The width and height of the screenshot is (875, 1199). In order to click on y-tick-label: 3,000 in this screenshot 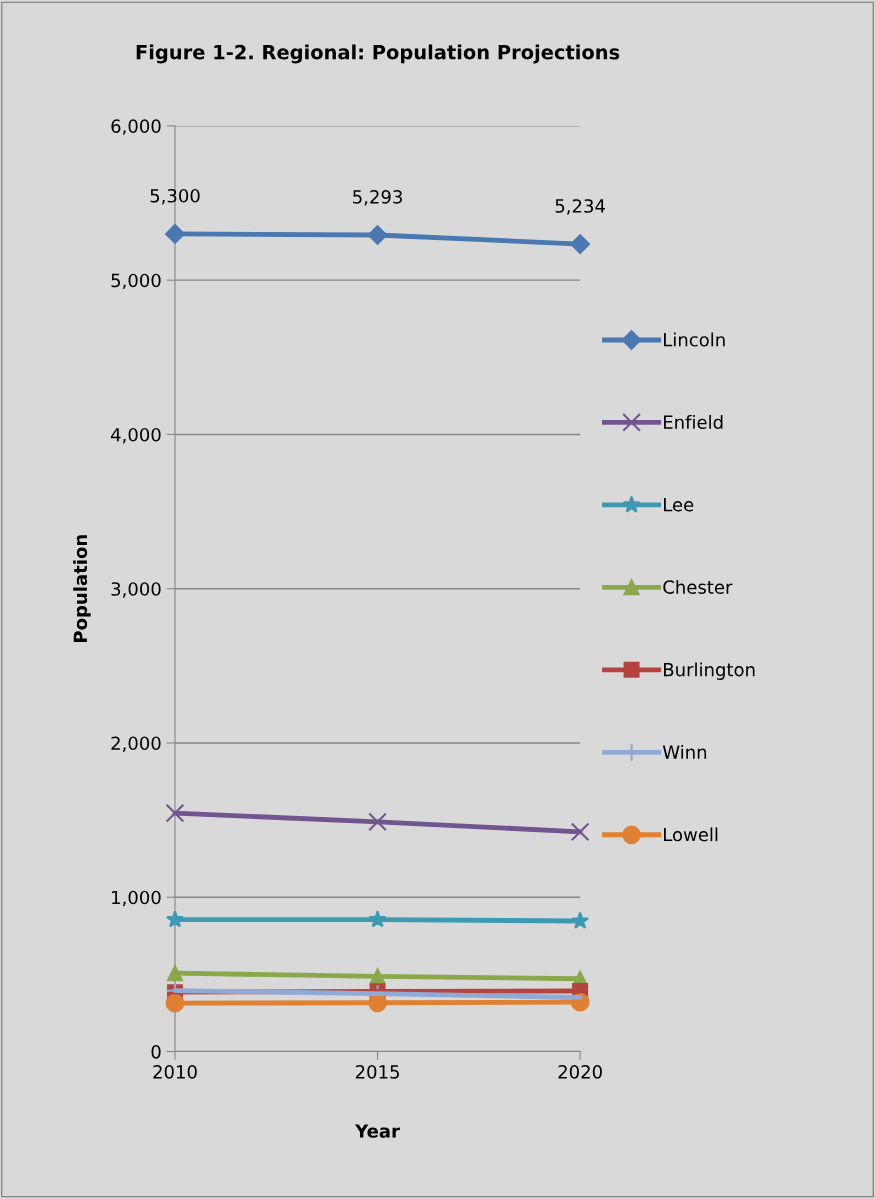, I will do `click(136, 590)`.